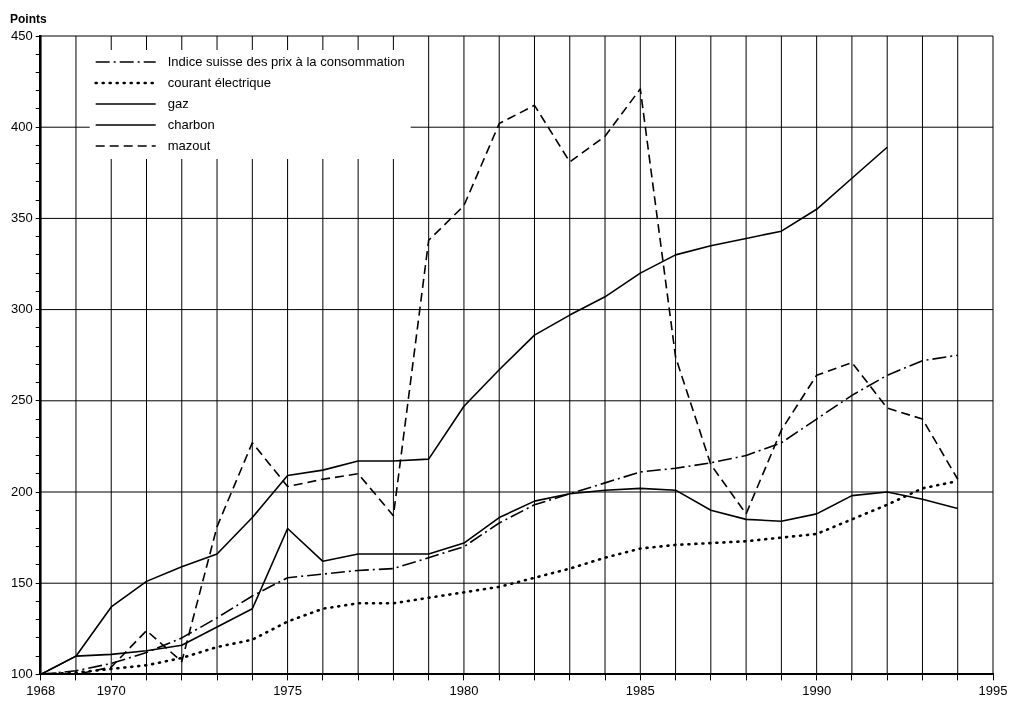 The image size is (1023, 712). What do you see at coordinates (288, 690) in the screenshot?
I see `x-tick-label: 1975` at bounding box center [288, 690].